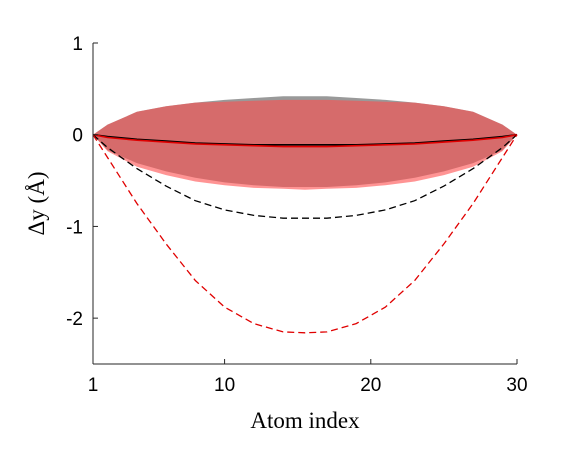  What do you see at coordinates (305, 420) in the screenshot?
I see `x-axis-label: Atom index` at bounding box center [305, 420].